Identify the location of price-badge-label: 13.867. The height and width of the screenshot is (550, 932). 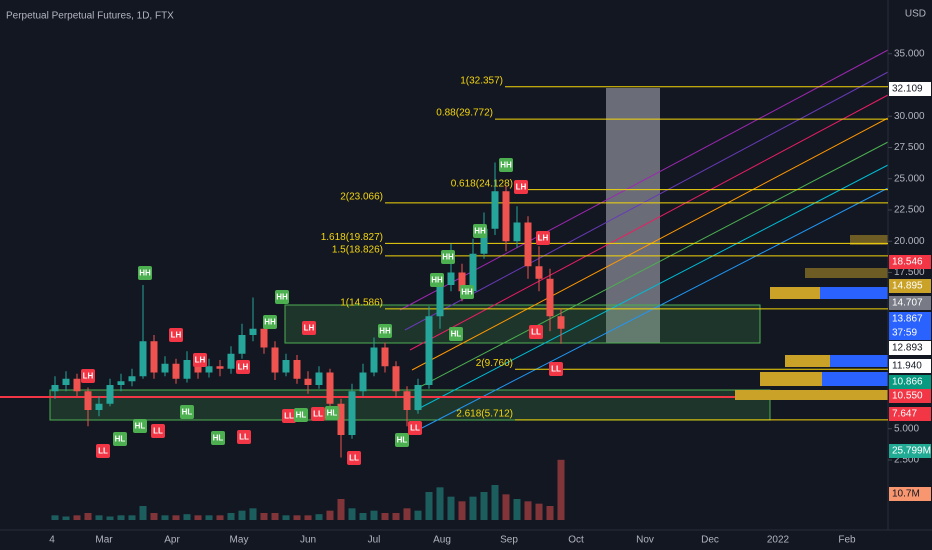
(907, 319).